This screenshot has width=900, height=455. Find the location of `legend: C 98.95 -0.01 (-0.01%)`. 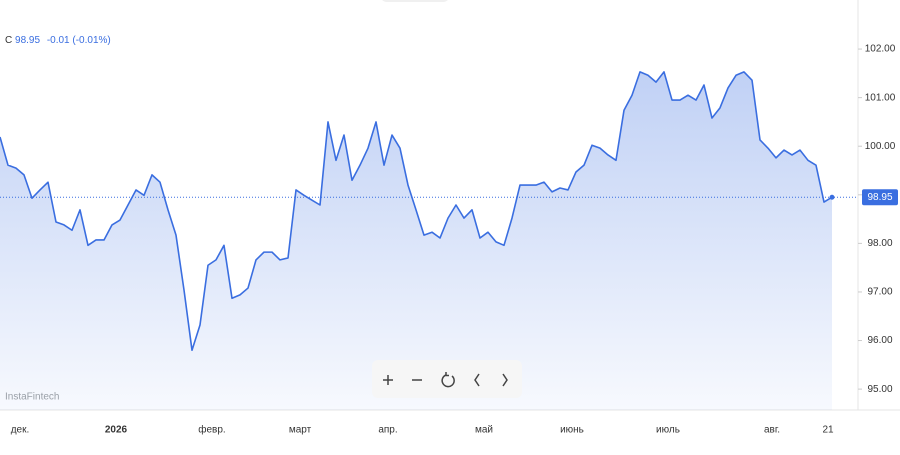

legend: C 98.95 -0.01 (-0.01%) is located at coordinates (58, 40).